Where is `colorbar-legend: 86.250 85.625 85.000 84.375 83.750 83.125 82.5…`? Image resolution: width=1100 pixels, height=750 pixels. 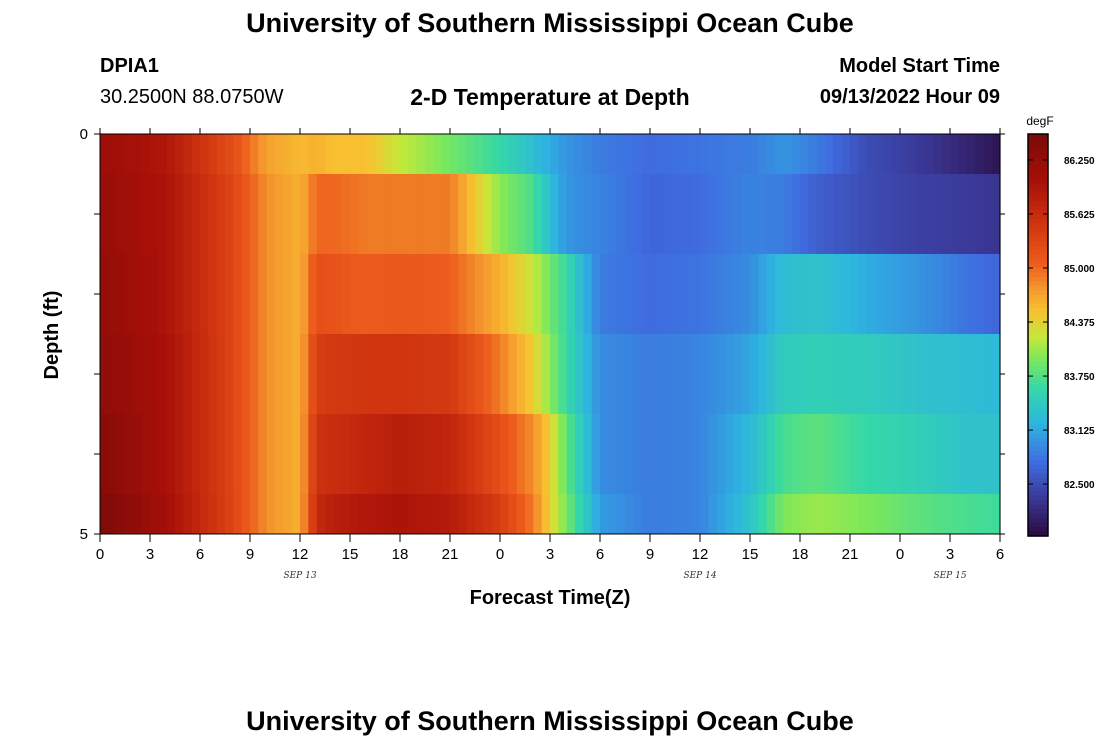
colorbar-legend: 86.250 85.625 85.000 84.375 83.750 83.125 82.5… is located at coordinates (1061, 335).